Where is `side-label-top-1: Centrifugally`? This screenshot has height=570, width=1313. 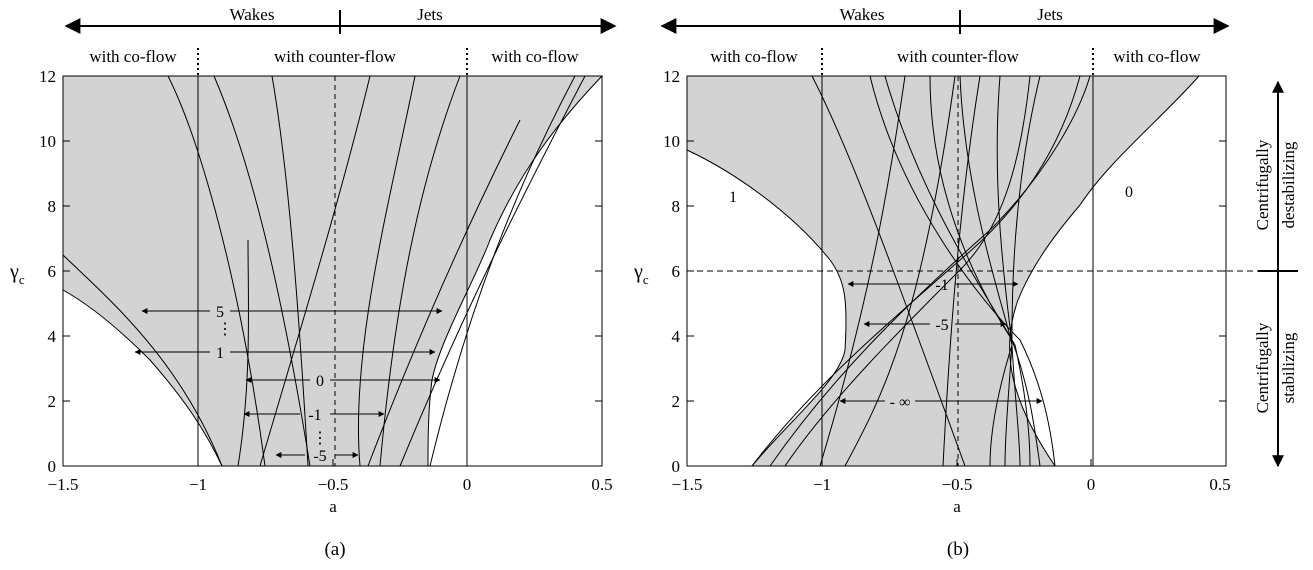
side-label-top-1: Centrifugally is located at coordinates (1262, 184).